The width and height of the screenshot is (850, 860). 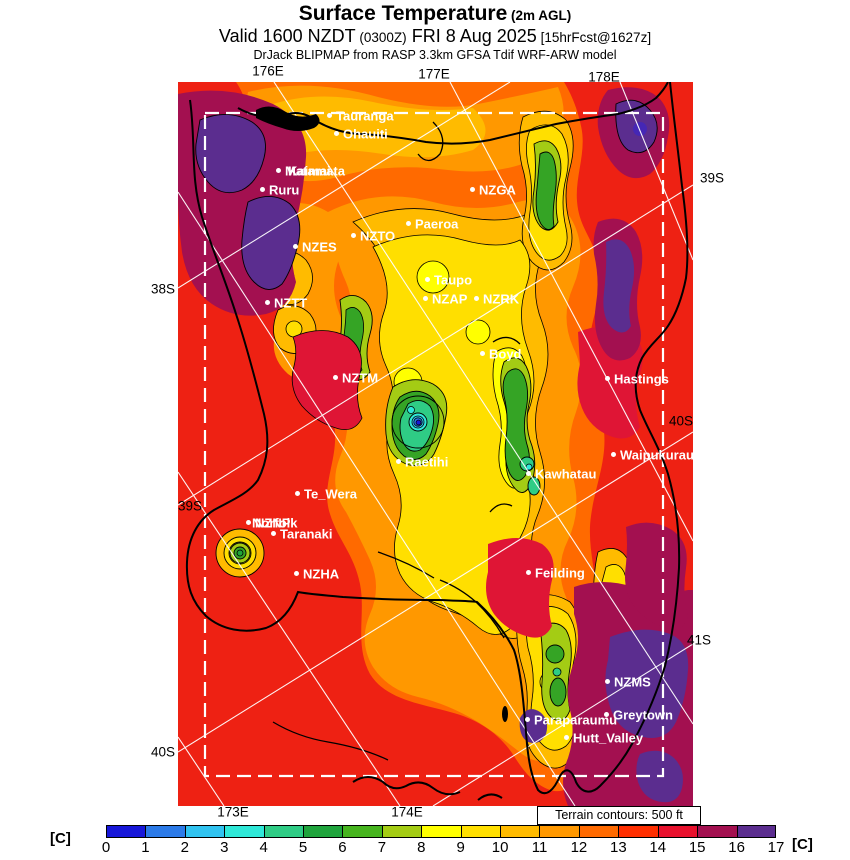 I want to click on grid-label: 41S, so click(x=699, y=640).